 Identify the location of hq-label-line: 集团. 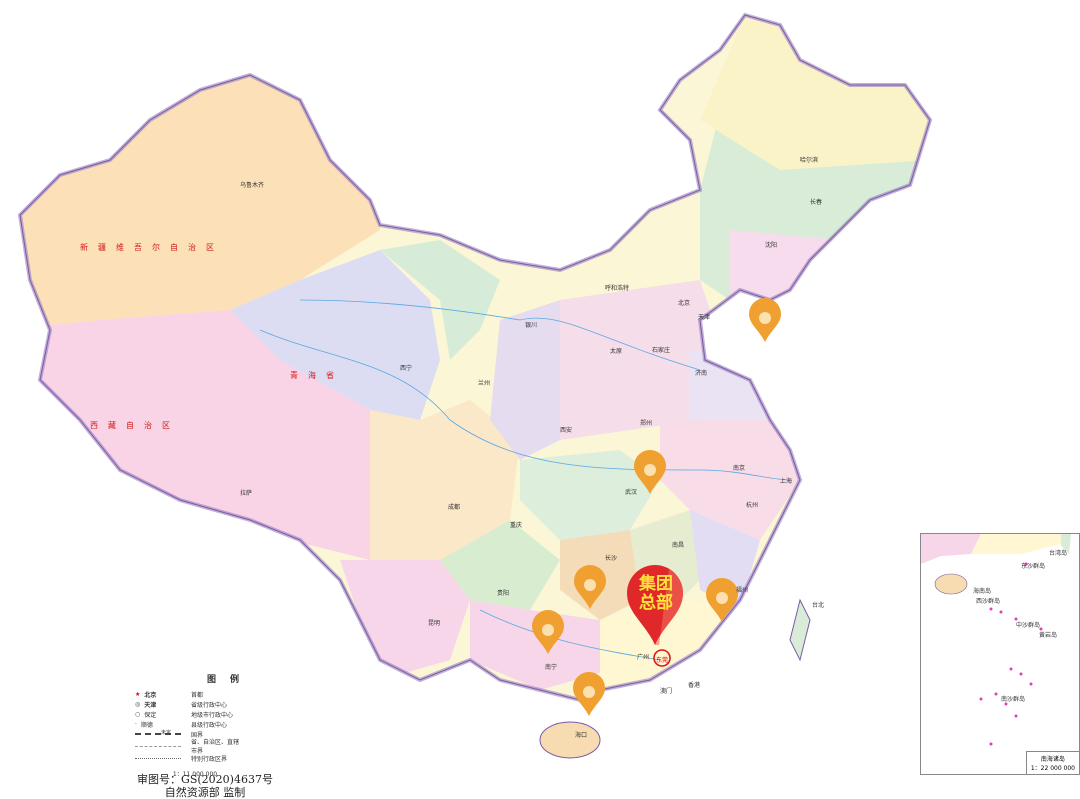
(656, 584).